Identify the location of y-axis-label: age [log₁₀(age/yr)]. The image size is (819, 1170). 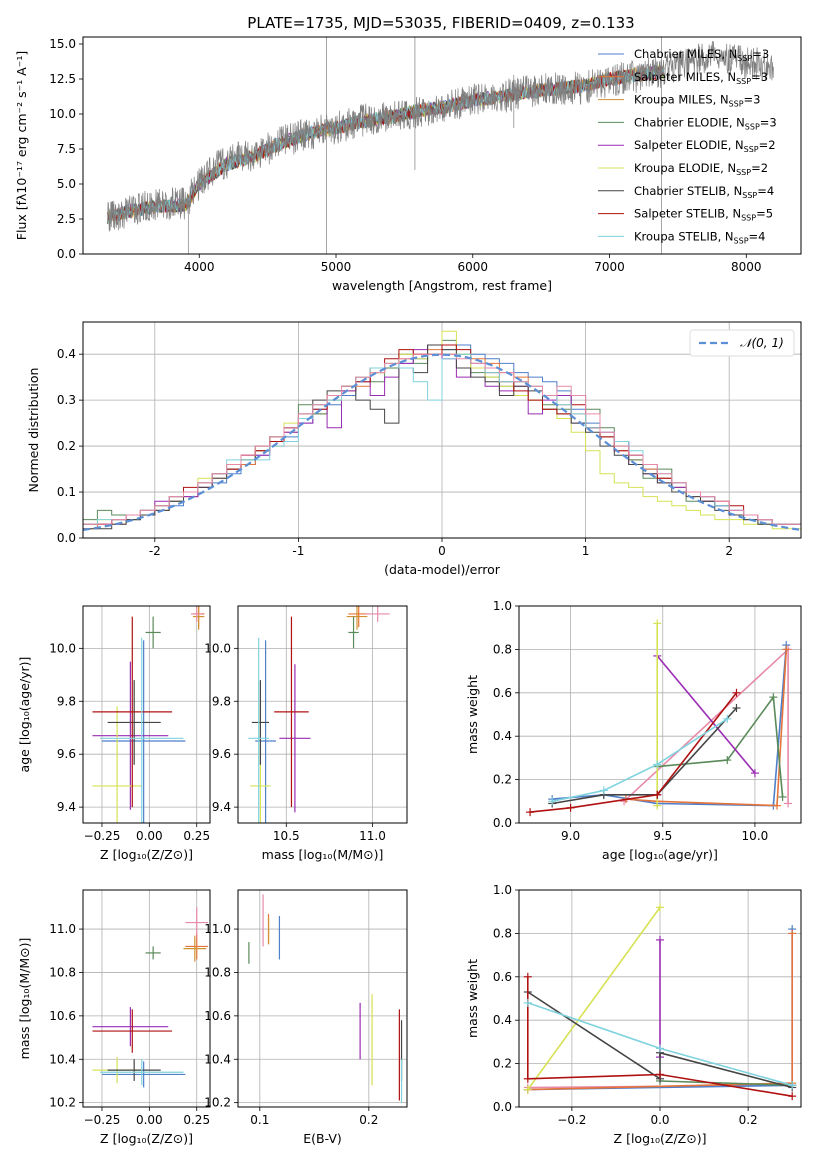
(24, 715).